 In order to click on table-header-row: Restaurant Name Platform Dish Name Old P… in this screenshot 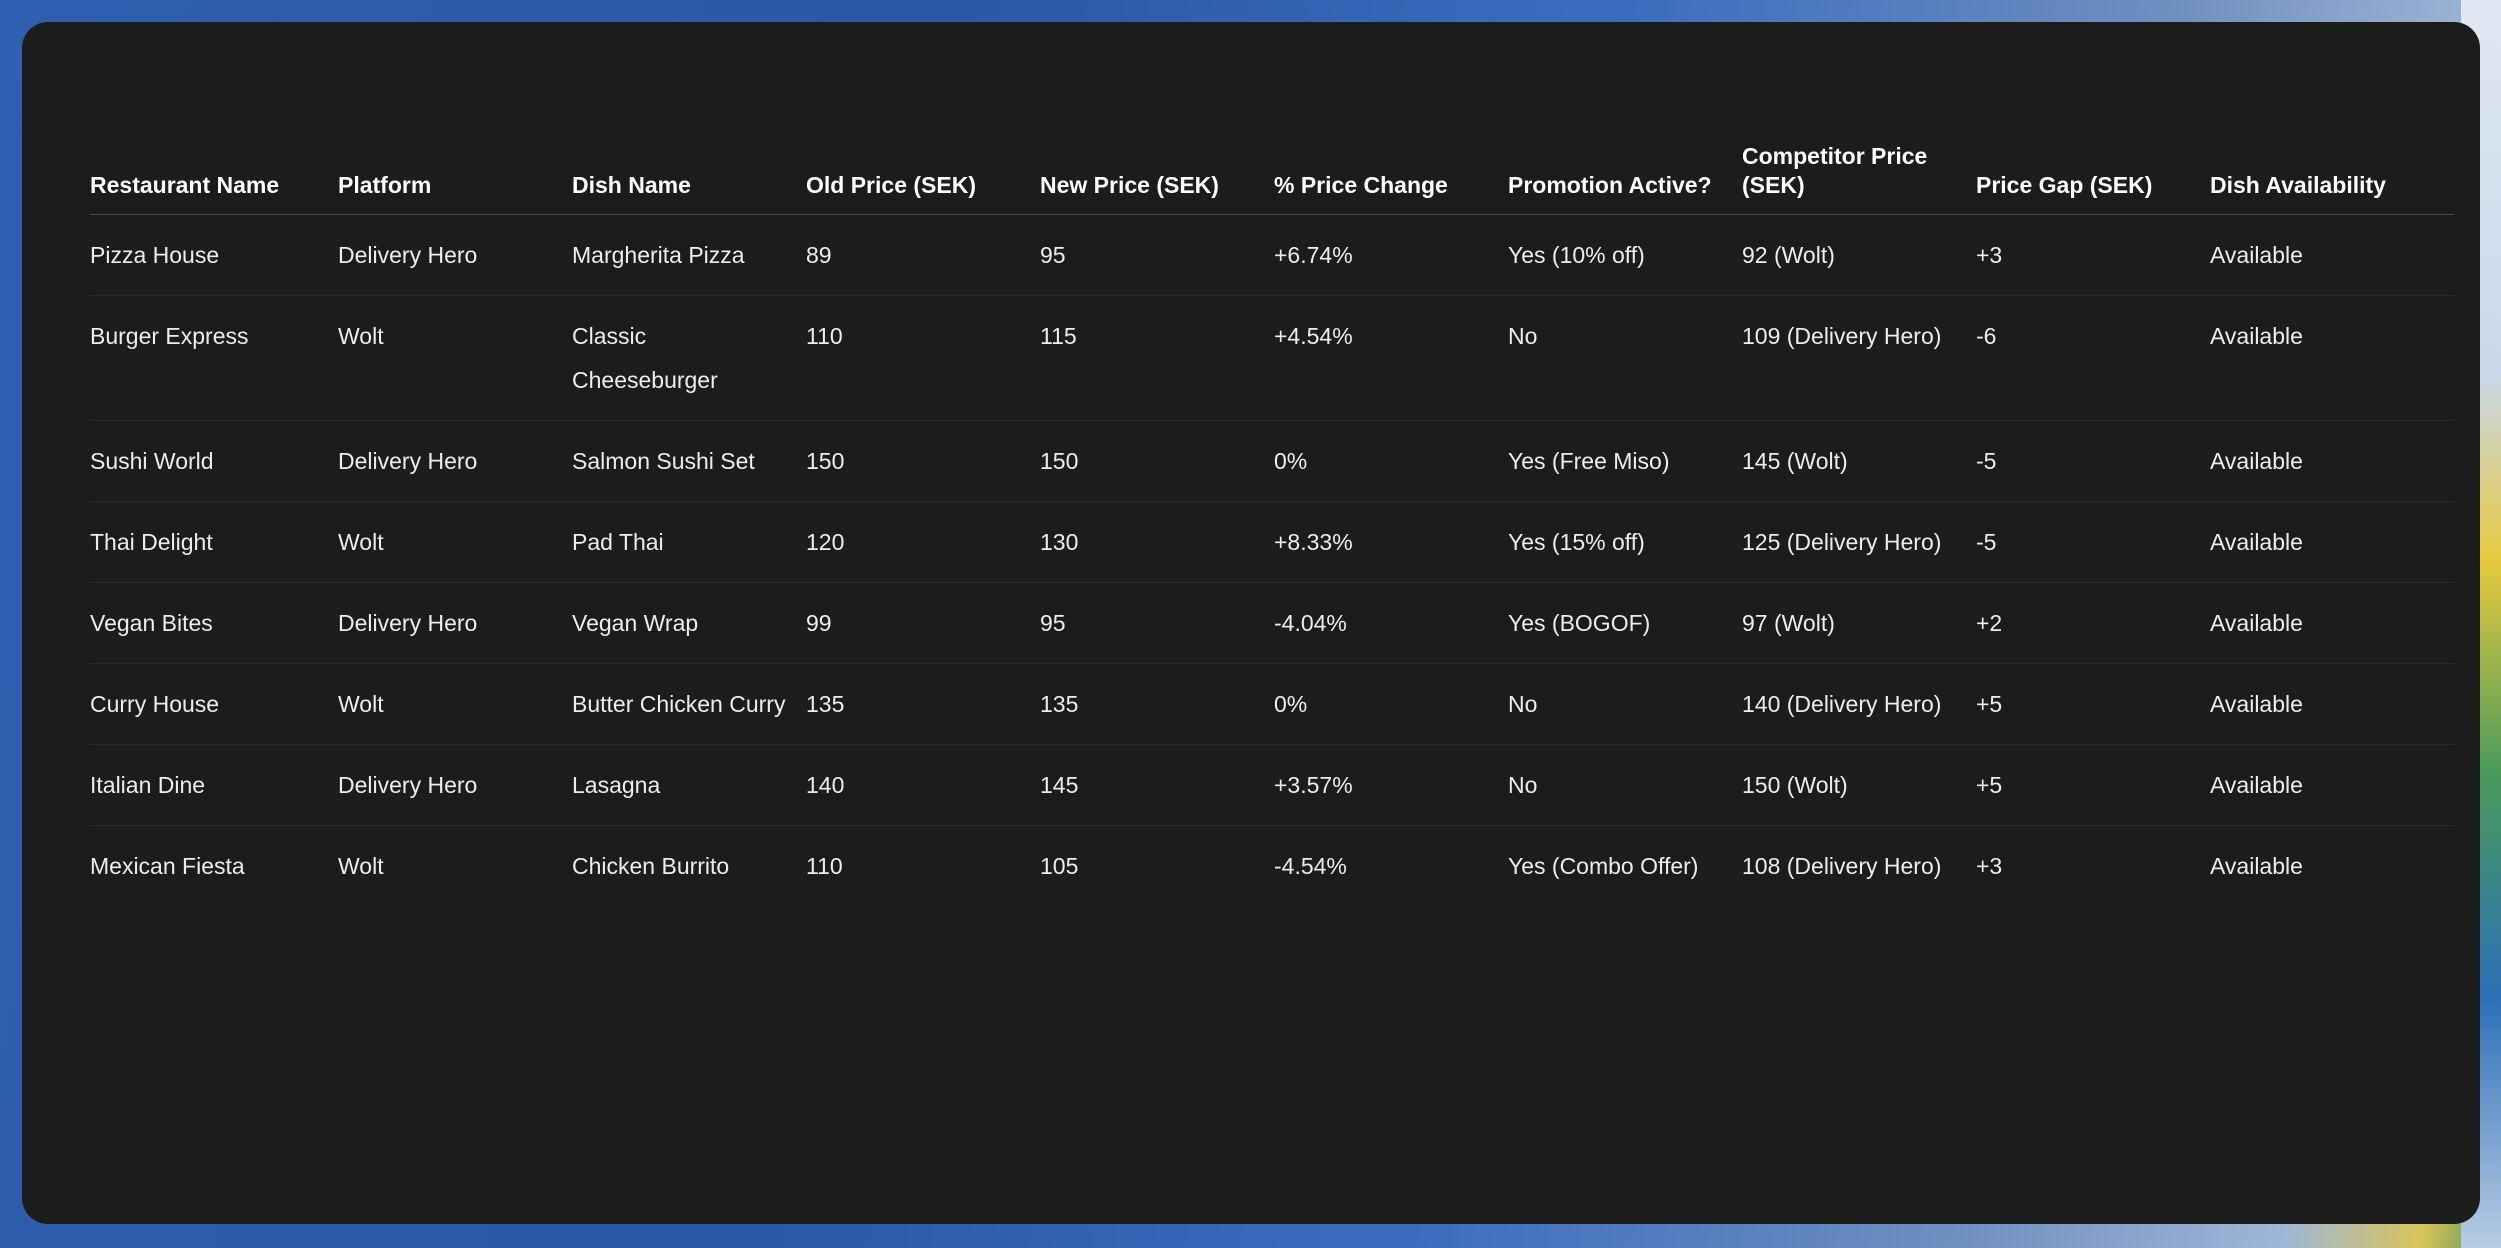, I will do `click(1272, 178)`.